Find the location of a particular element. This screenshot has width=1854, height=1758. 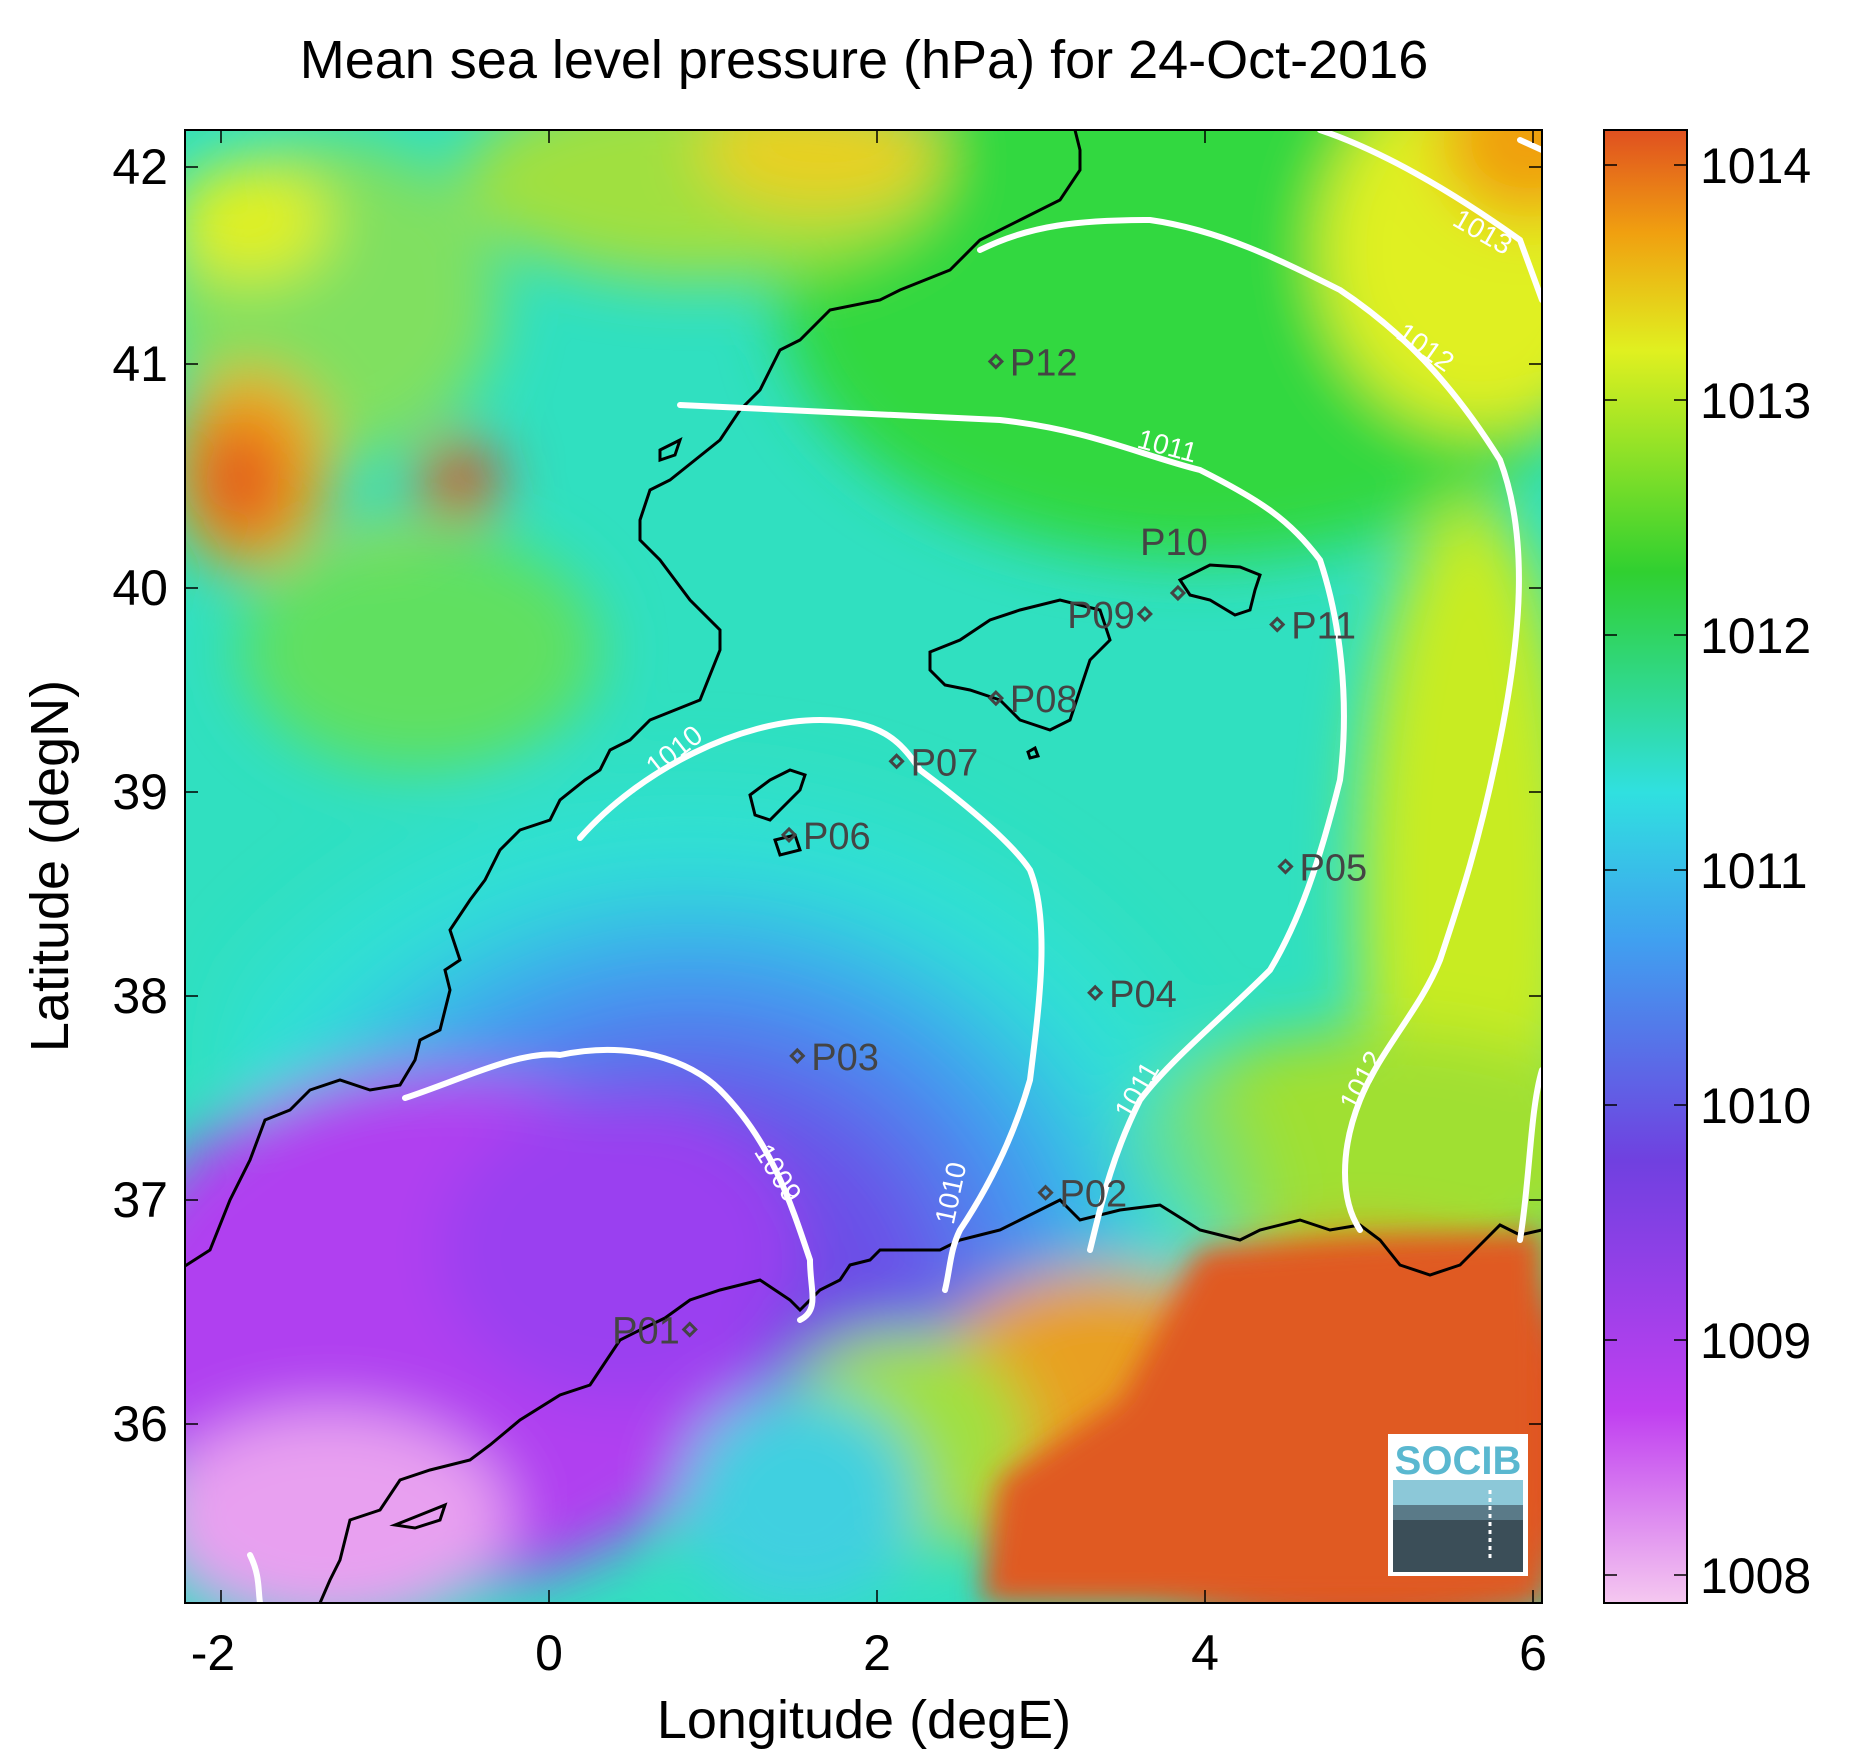

y-tick-label: 38 is located at coordinates (140, 996).